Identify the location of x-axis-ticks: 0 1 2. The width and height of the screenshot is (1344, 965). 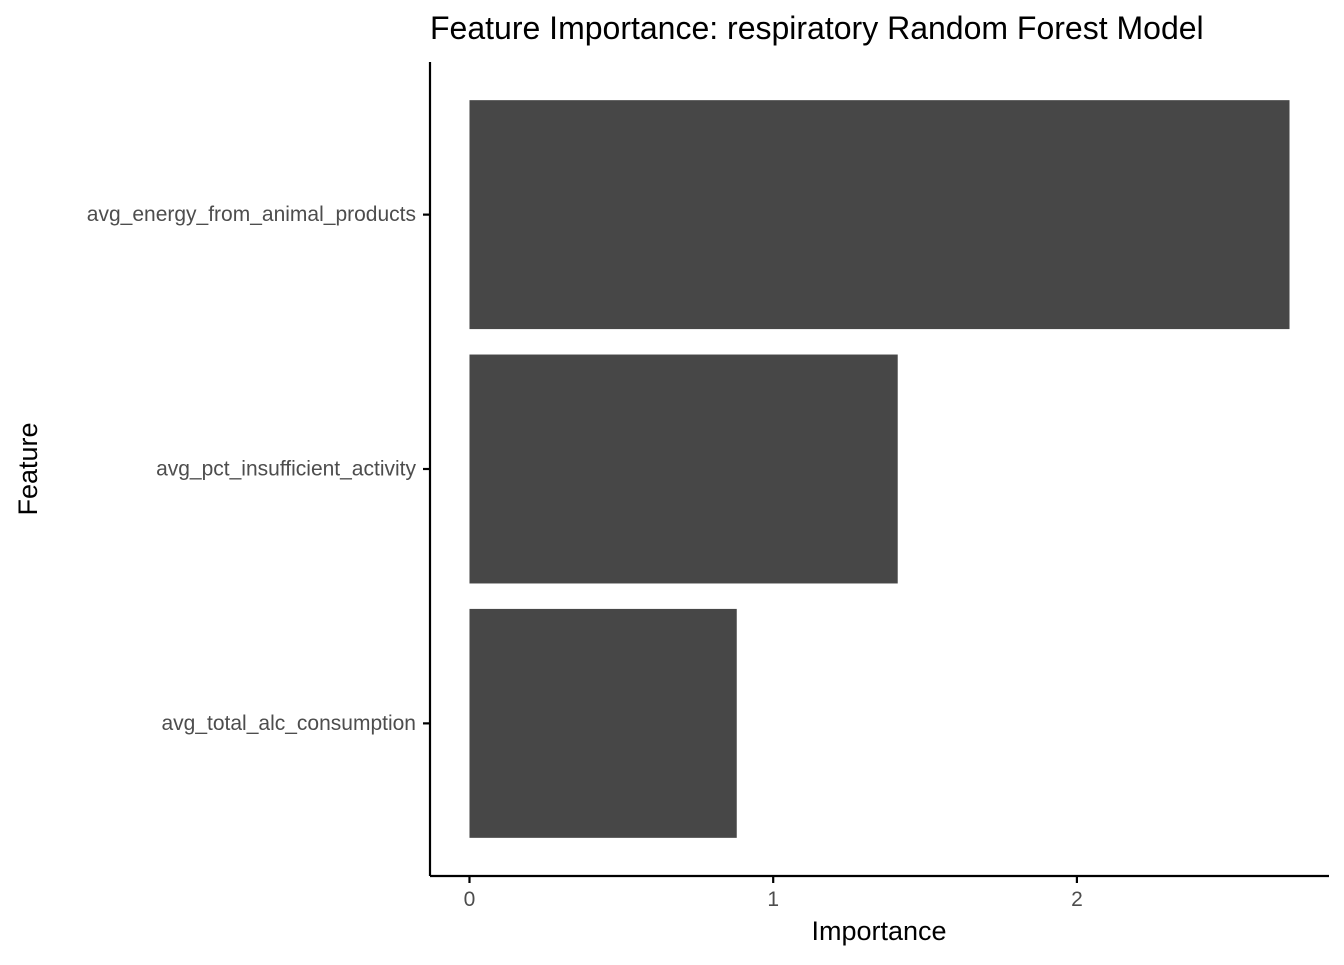
(773, 893).